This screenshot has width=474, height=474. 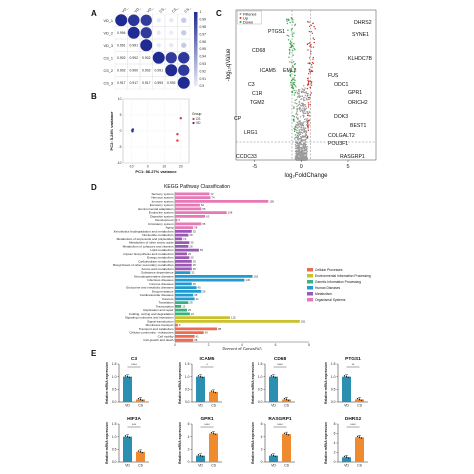 What do you see at coordinates (230, 213) in the screenshot?
I see `bar-value-label: 108` at bounding box center [230, 213].